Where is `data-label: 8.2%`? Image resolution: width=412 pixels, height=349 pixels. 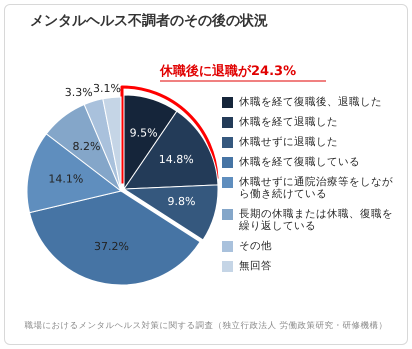
data-label: 8.2% is located at coordinates (86, 146).